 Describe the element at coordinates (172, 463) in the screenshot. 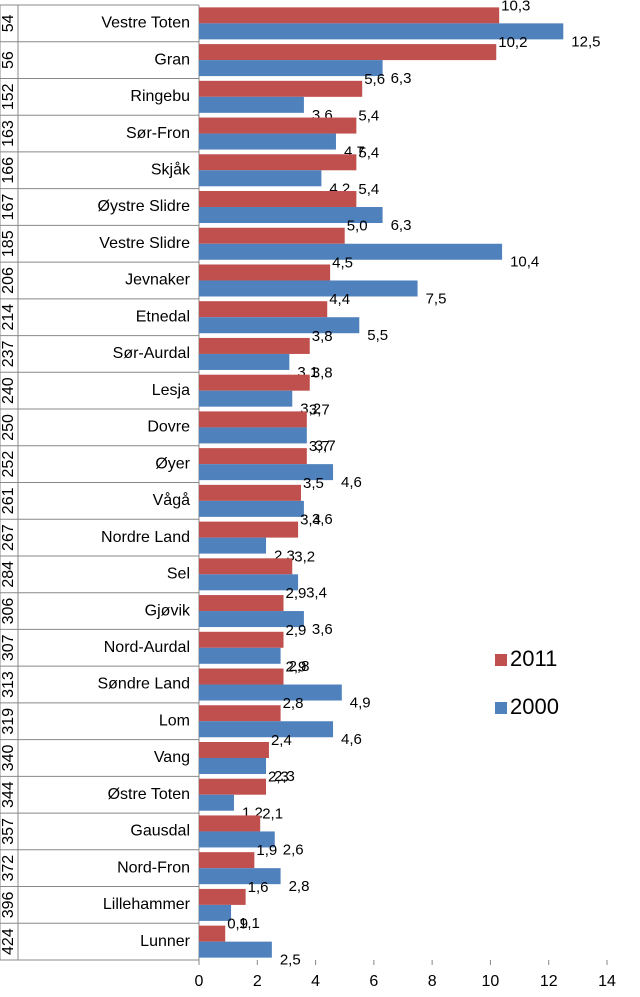

I see `category-label: Øyer` at that location.